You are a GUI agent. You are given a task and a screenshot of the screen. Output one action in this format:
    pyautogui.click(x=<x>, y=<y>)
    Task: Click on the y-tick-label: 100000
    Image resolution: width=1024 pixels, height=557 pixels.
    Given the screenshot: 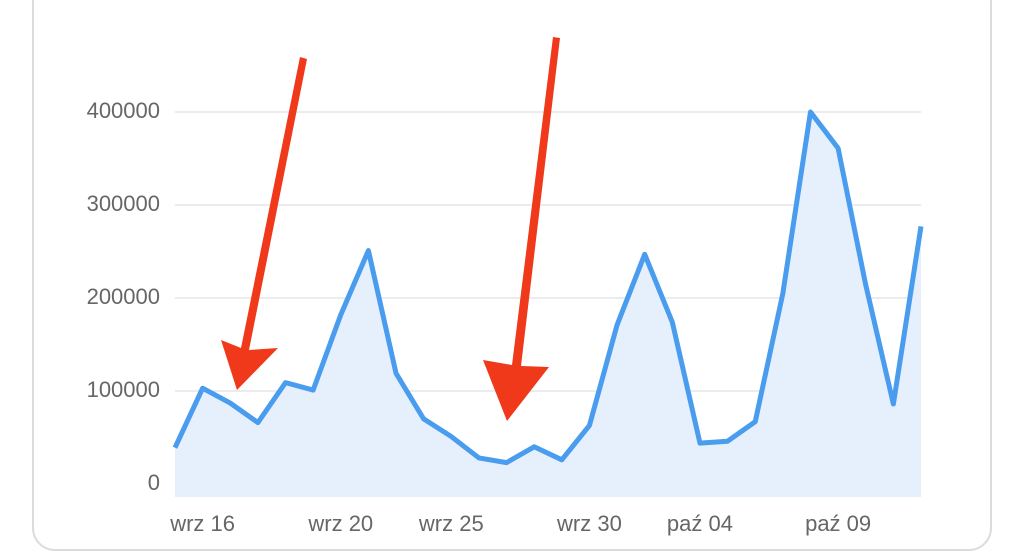 What is the action you would take?
    pyautogui.click(x=123, y=389)
    